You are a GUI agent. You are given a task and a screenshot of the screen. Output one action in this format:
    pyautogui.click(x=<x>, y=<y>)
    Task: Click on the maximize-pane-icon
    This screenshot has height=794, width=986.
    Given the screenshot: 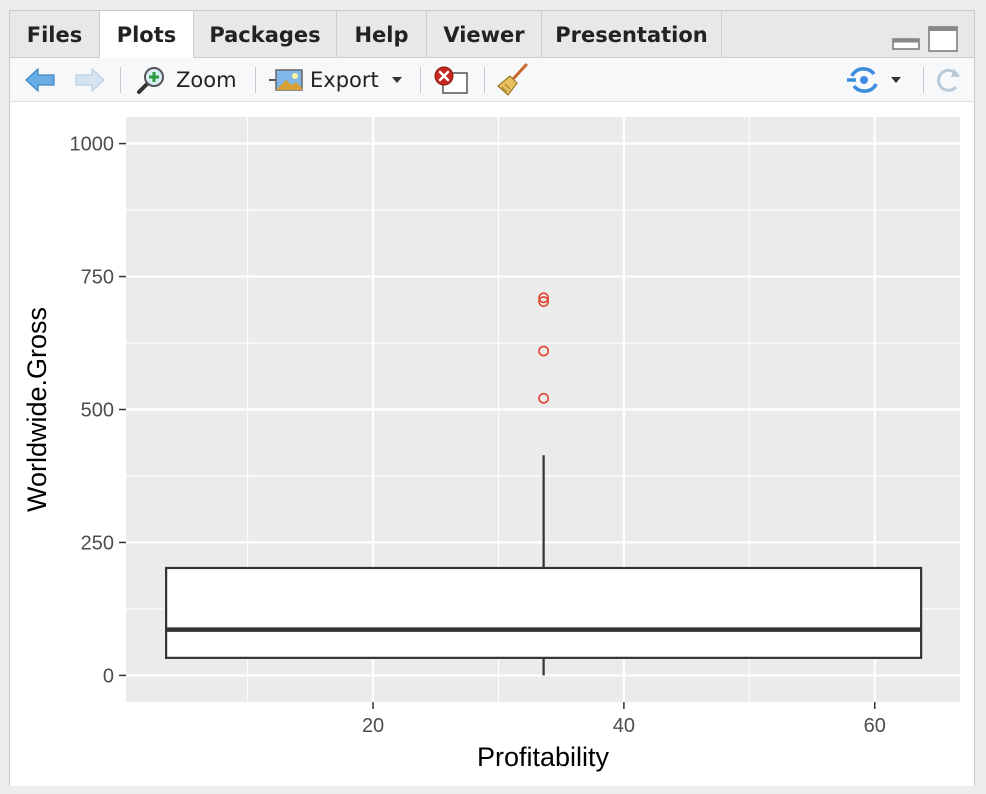 What is the action you would take?
    pyautogui.click(x=943, y=41)
    